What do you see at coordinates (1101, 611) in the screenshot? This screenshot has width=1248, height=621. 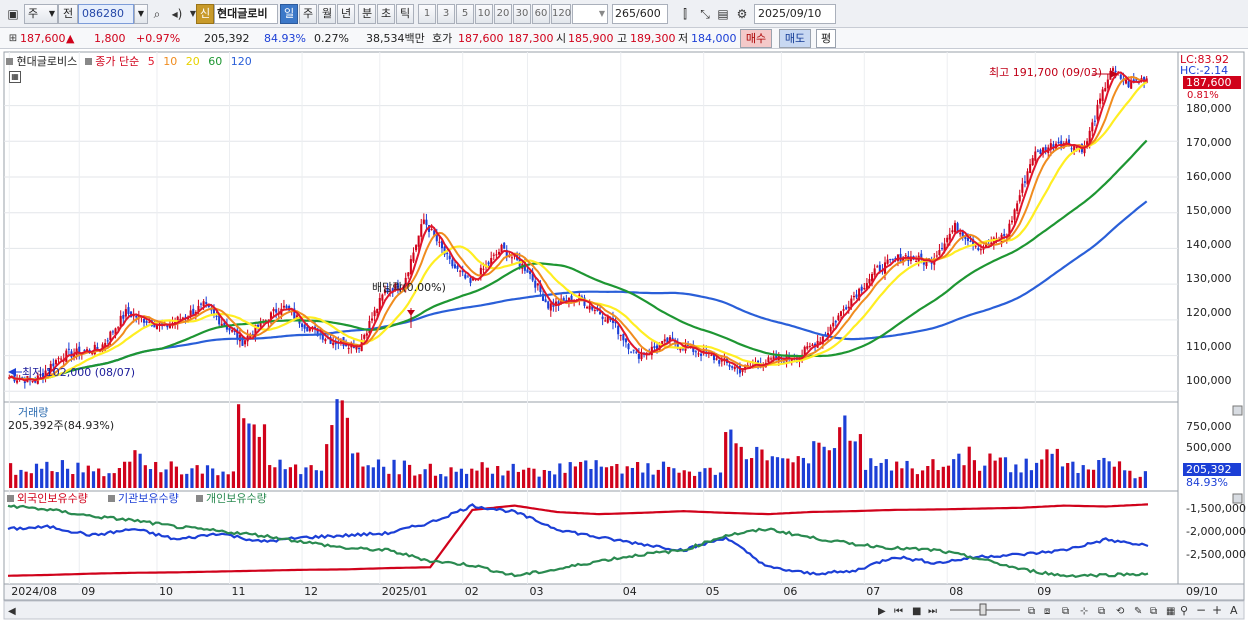 I see `indicator-icon: ⧉` at bounding box center [1101, 611].